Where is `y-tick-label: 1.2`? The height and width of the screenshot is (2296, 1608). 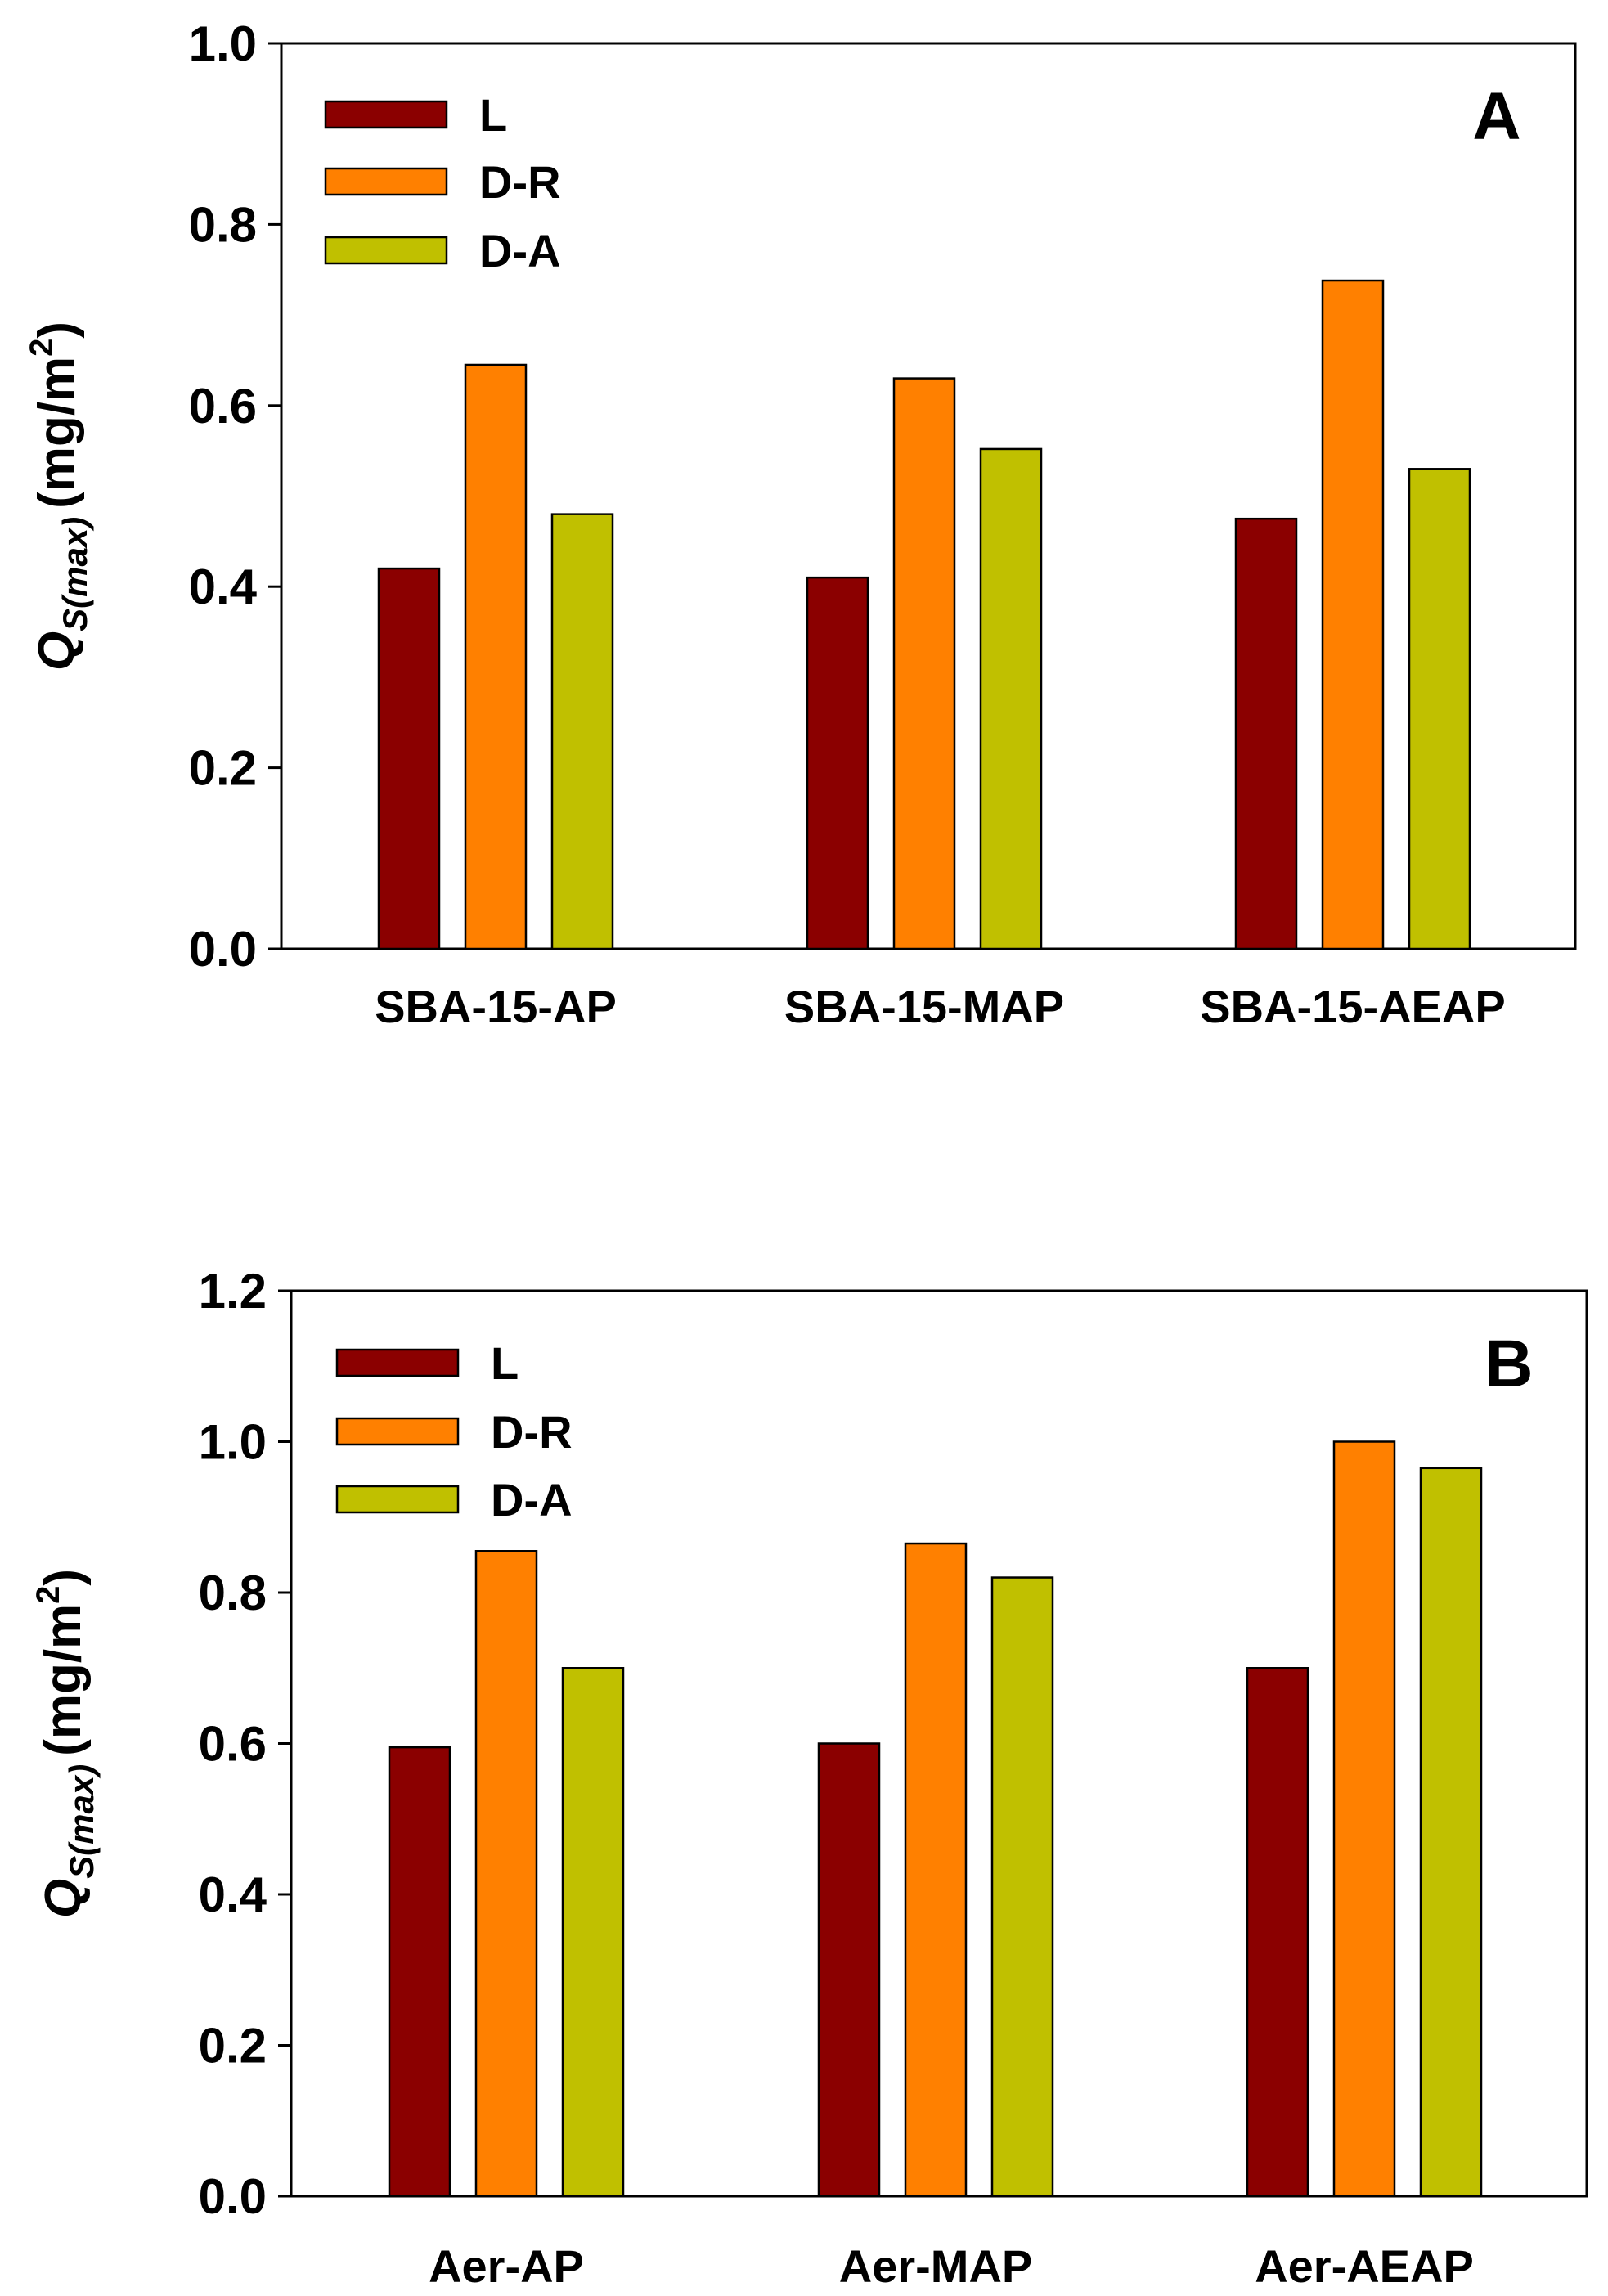
y-tick-label: 1.2 is located at coordinates (233, 1291).